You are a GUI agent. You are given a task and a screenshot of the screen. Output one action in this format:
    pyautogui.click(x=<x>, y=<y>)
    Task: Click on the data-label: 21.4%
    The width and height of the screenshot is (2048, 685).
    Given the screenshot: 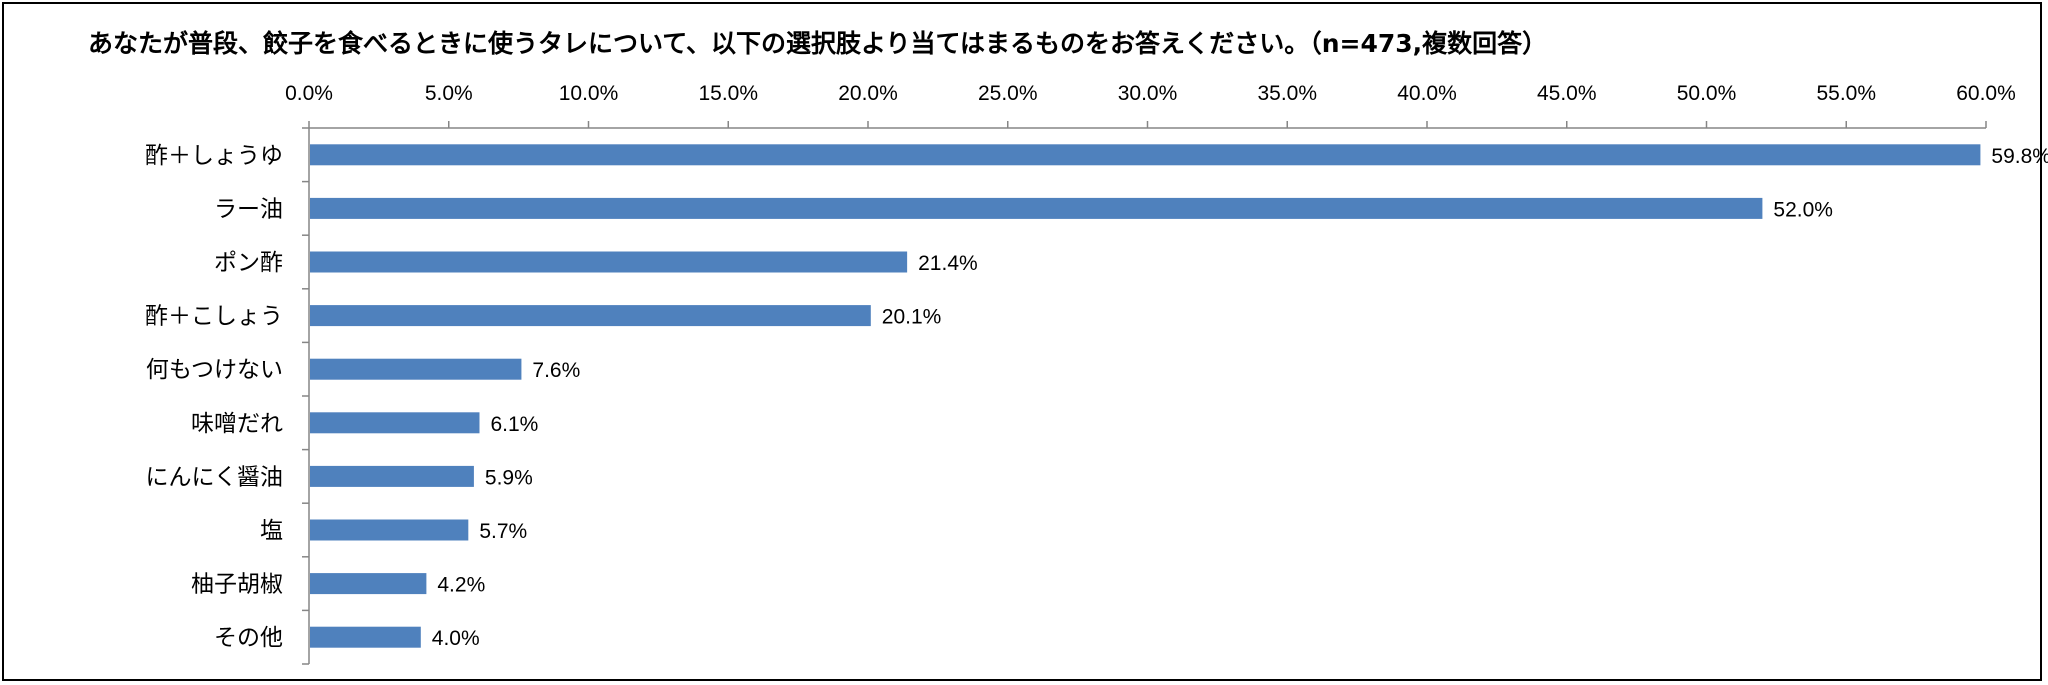 What is the action you would take?
    pyautogui.click(x=948, y=263)
    